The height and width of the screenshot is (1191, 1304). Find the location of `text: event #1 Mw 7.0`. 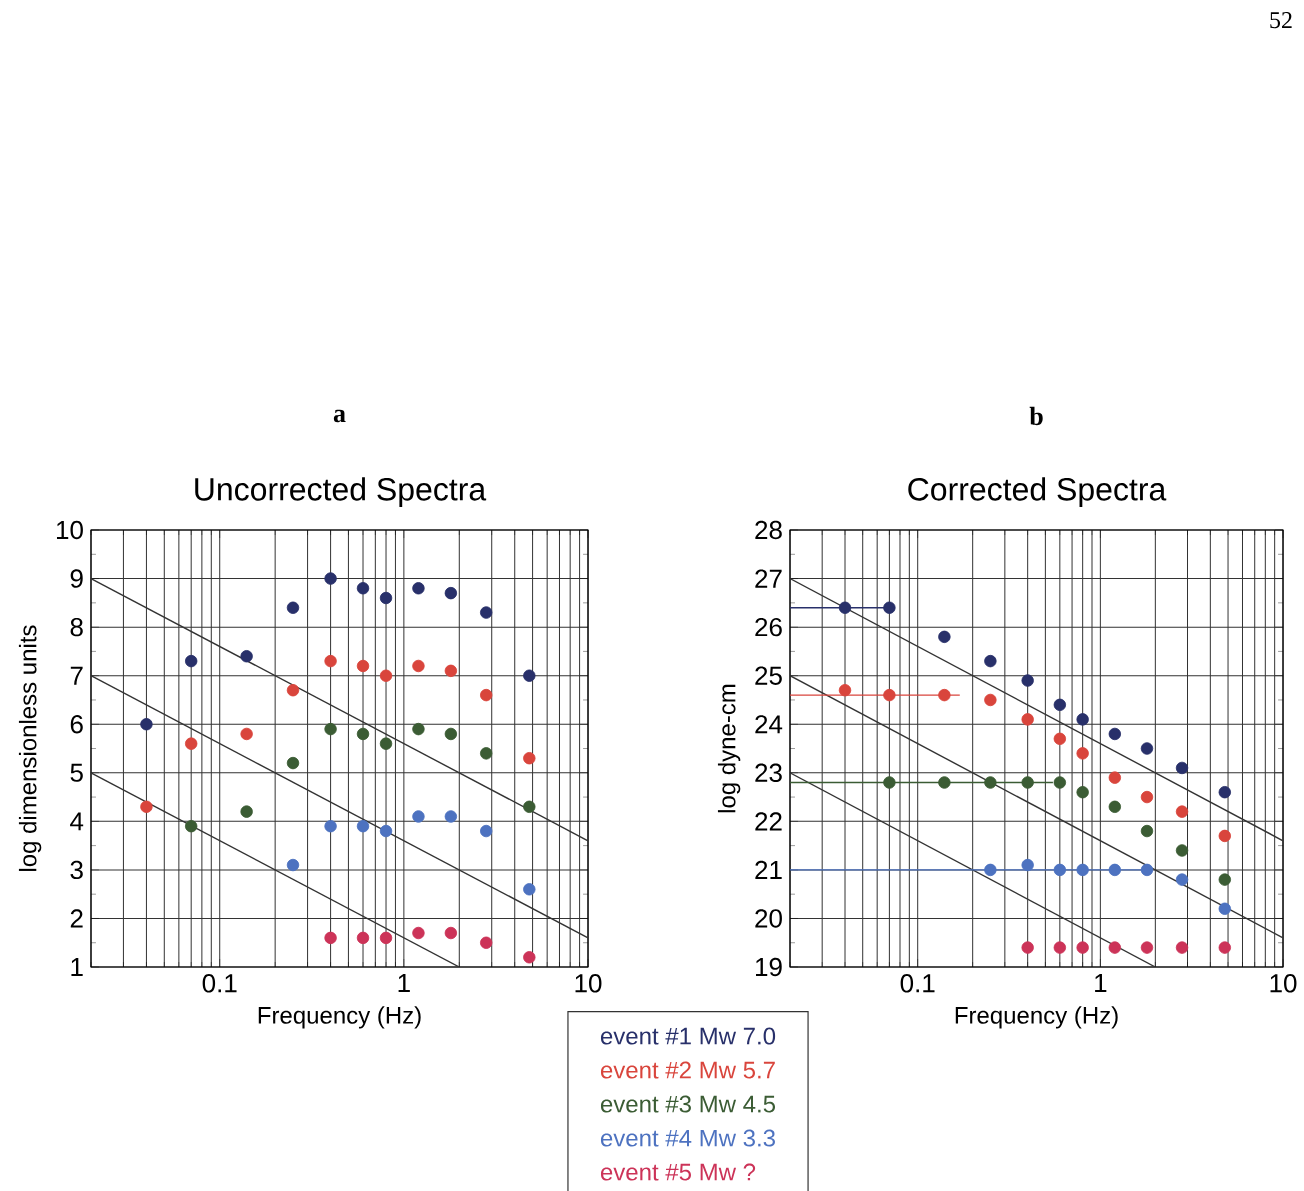

text: event #1 Mw 7.0 is located at coordinates (688, 1036).